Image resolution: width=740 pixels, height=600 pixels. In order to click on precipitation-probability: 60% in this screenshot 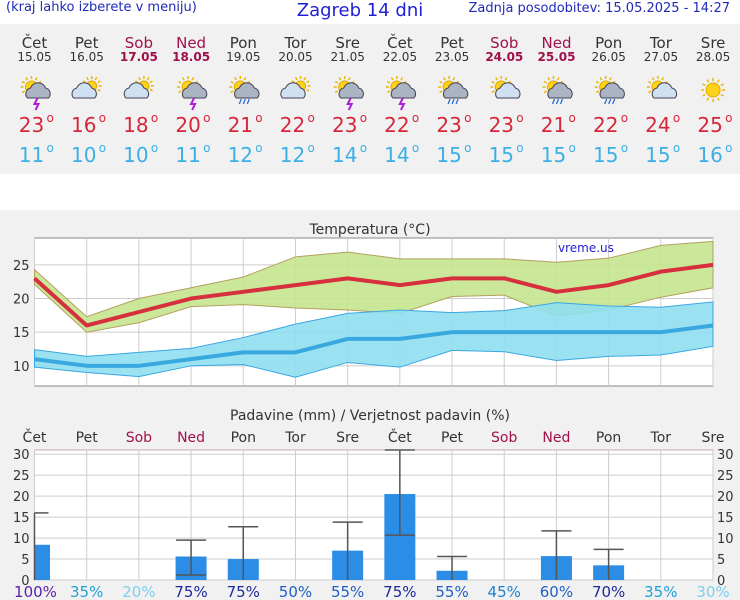, I will do `click(556, 591)`.